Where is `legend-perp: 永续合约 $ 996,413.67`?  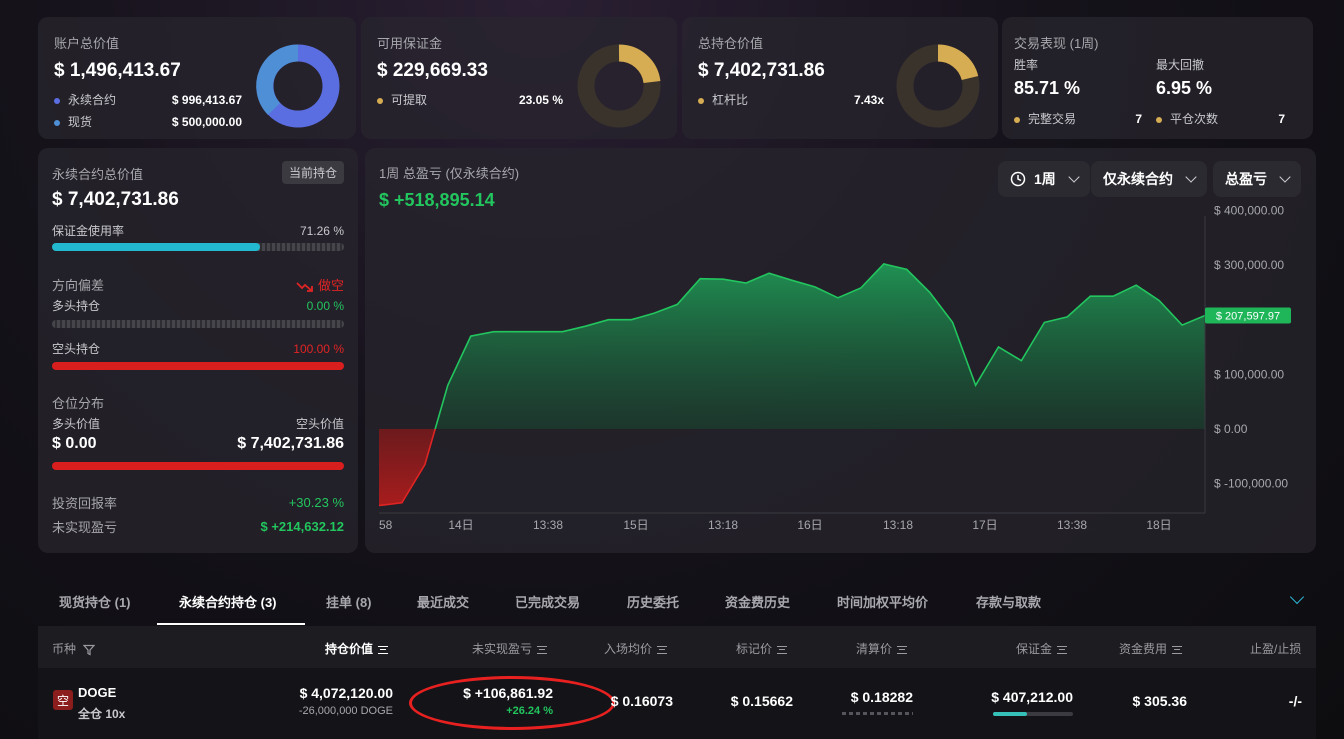
legend-perp: 永续合约 $ 996,413.67 is located at coordinates (148, 99).